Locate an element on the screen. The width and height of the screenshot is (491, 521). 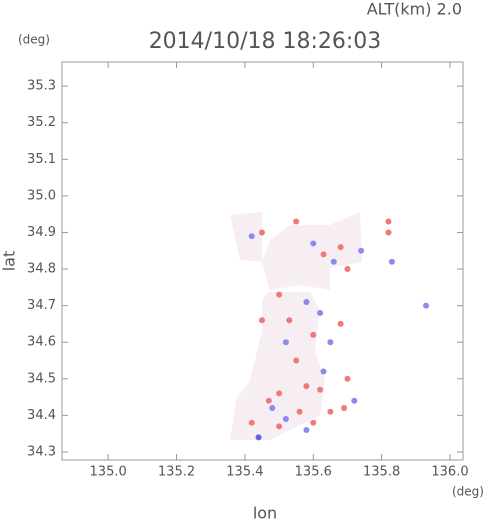
y-tick-label: 34.8 is located at coordinates (41, 269).